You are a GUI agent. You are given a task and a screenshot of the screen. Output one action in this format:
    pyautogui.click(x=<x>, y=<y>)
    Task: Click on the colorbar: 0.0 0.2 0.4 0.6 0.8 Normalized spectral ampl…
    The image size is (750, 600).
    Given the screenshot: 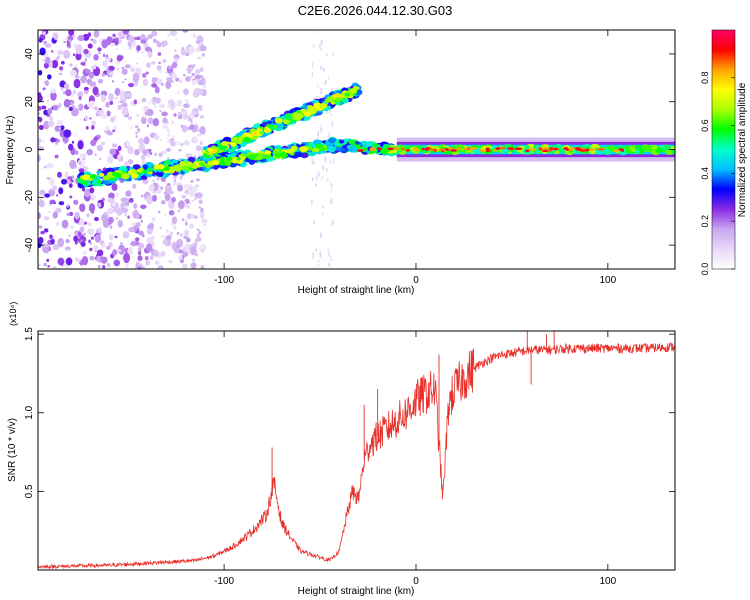 What is the action you would take?
    pyautogui.click(x=724, y=152)
    